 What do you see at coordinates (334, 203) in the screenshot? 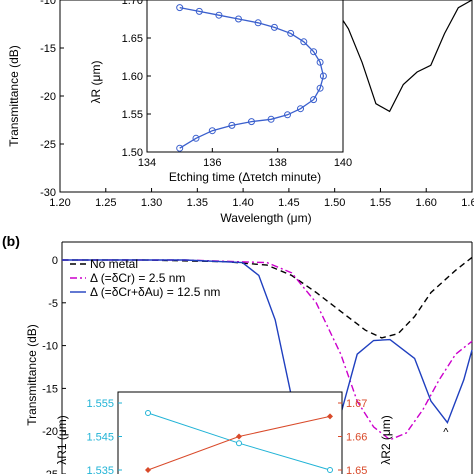
I see `panel-a-xtick-label: 1.50` at bounding box center [334, 203].